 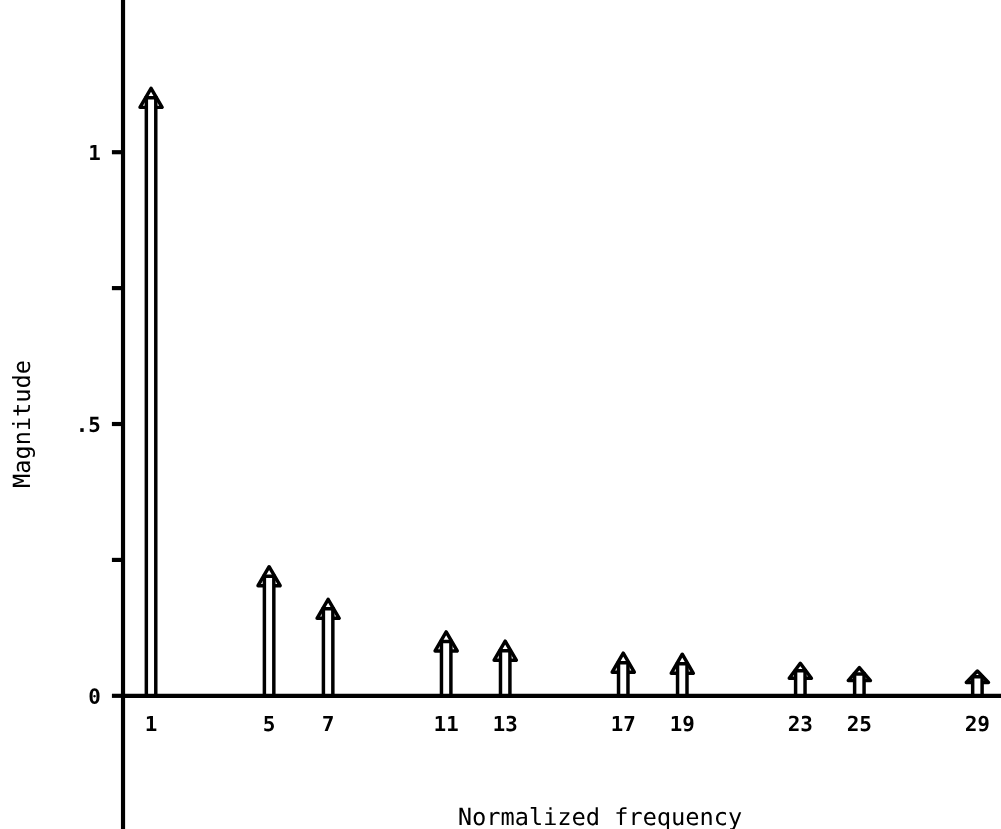 I want to click on x-tick-label: 11, so click(x=446, y=723).